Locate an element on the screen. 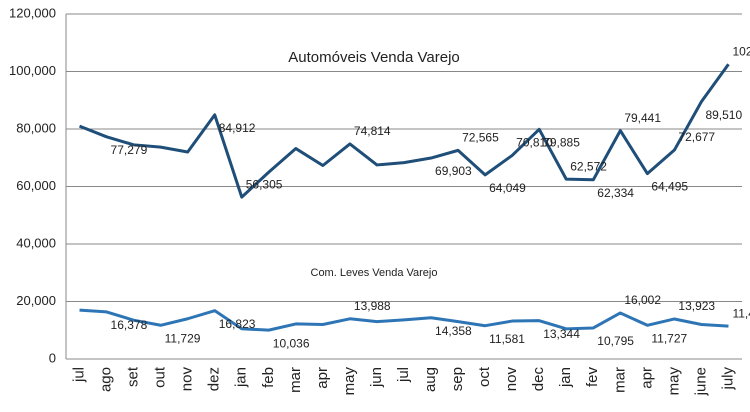  data-label: 62,334 is located at coordinates (615, 193).